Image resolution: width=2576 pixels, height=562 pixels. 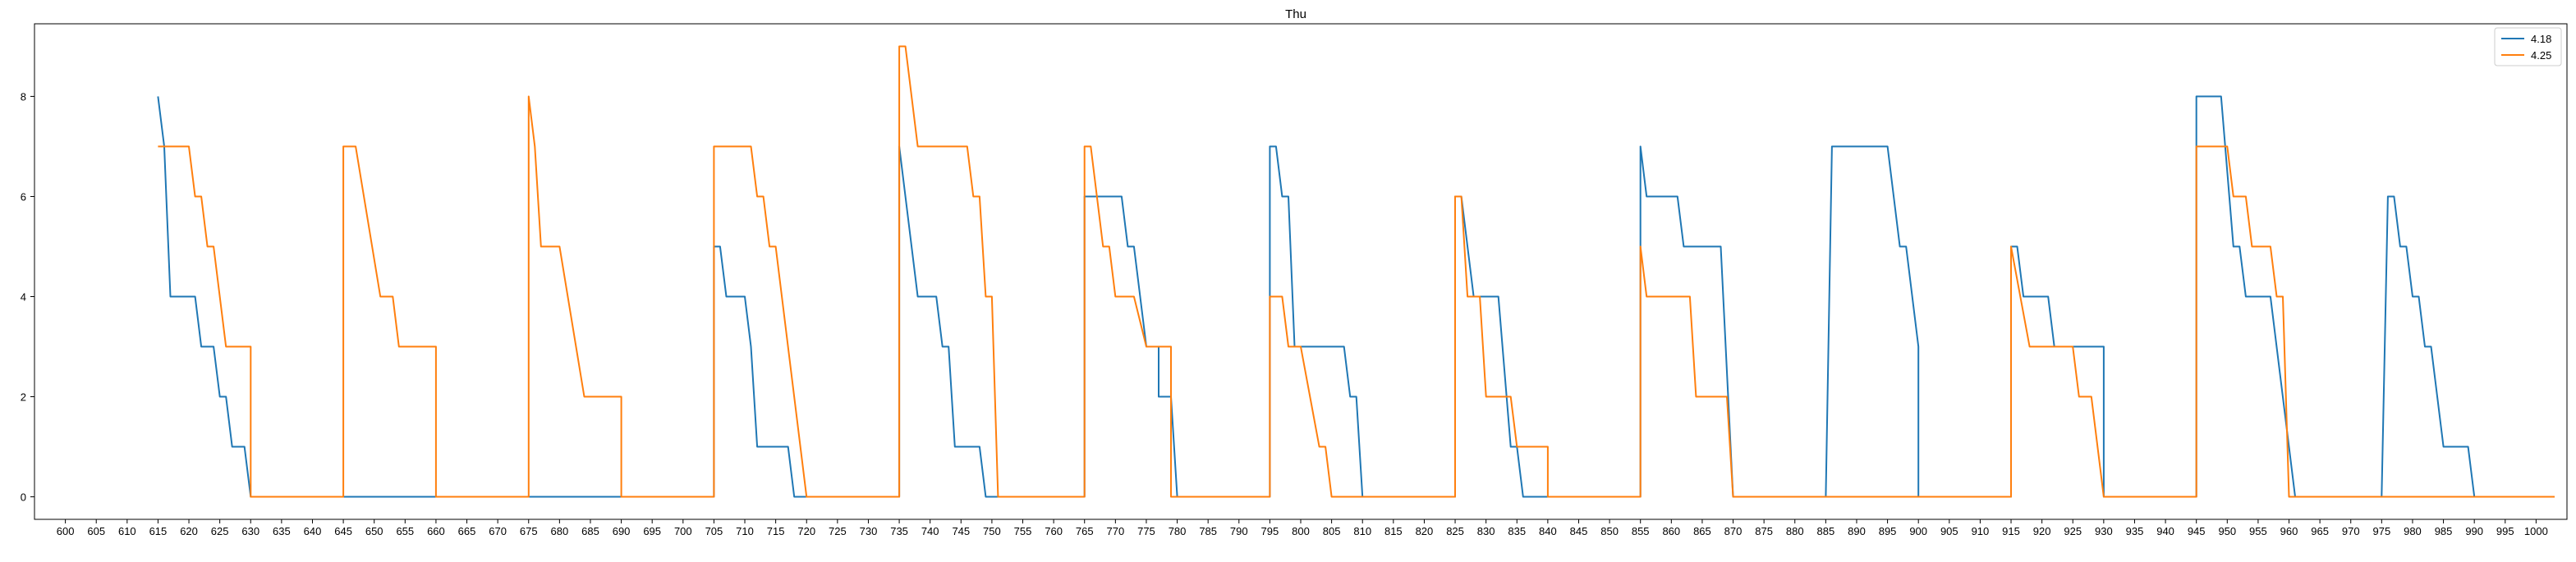 What do you see at coordinates (2351, 531) in the screenshot?
I see `x-tick-label: 970` at bounding box center [2351, 531].